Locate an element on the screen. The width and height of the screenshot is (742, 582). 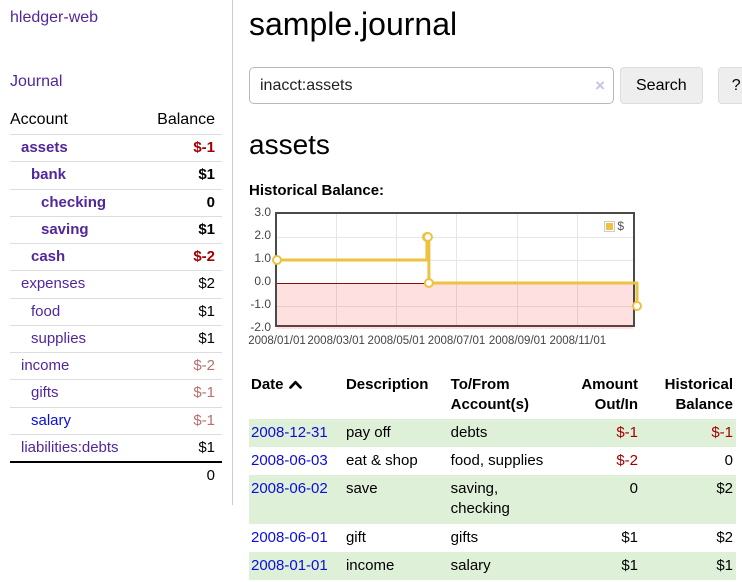
sidebar-account-row: bank $1 is located at coordinates (116, 175).